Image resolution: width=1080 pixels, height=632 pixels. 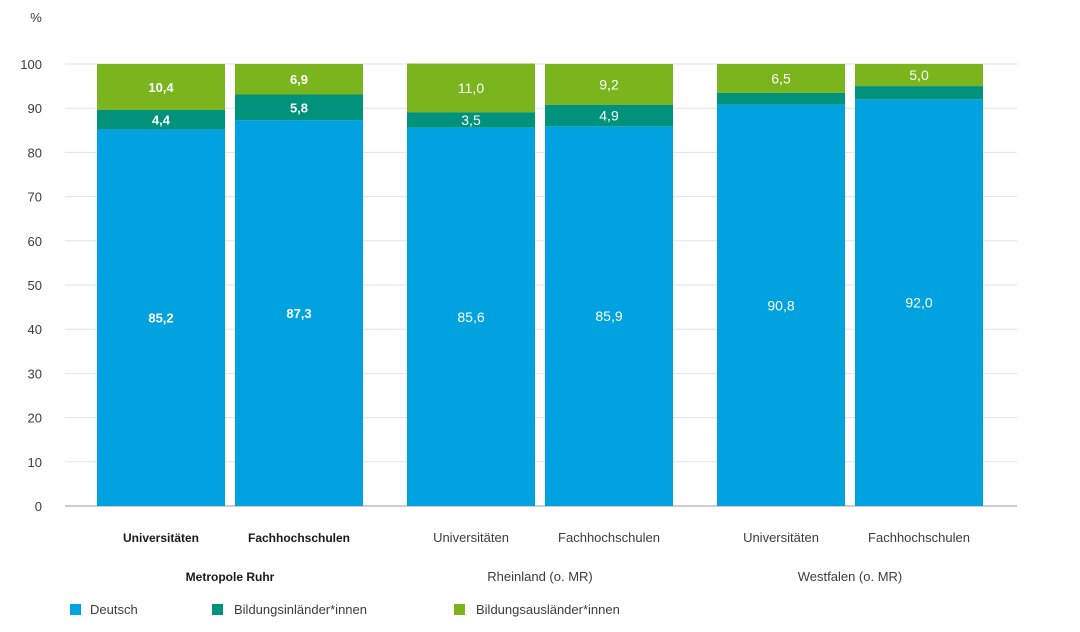 I want to click on data-label: 6,5, so click(x=781, y=78).